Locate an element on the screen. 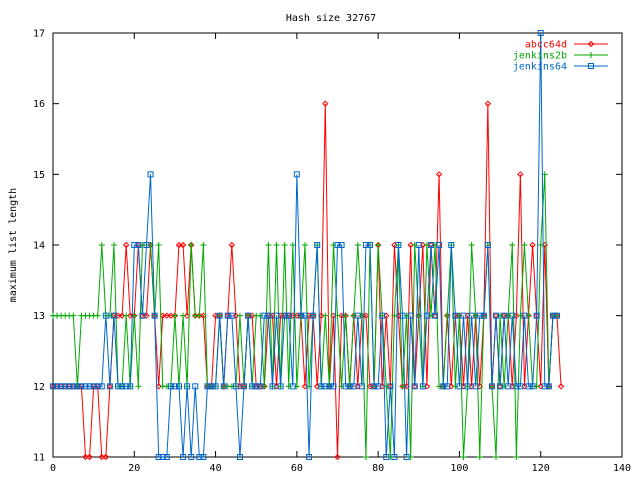 Image resolution: width=640 pixels, height=480 pixels. x-tick-label: 40 is located at coordinates (216, 468).